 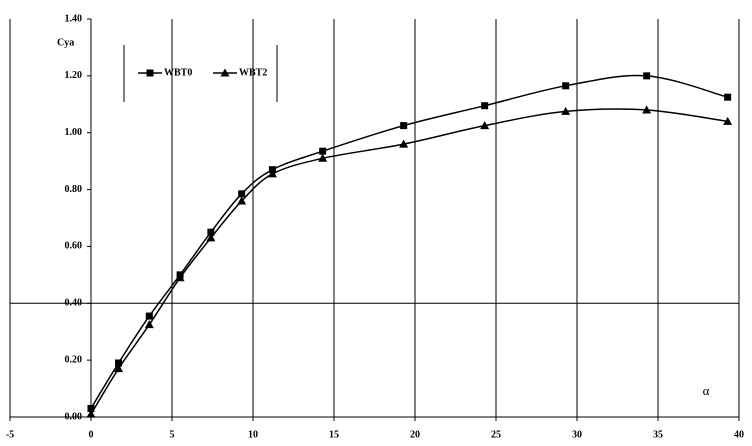 I want to click on legend-label: WBT2, so click(x=253, y=72).